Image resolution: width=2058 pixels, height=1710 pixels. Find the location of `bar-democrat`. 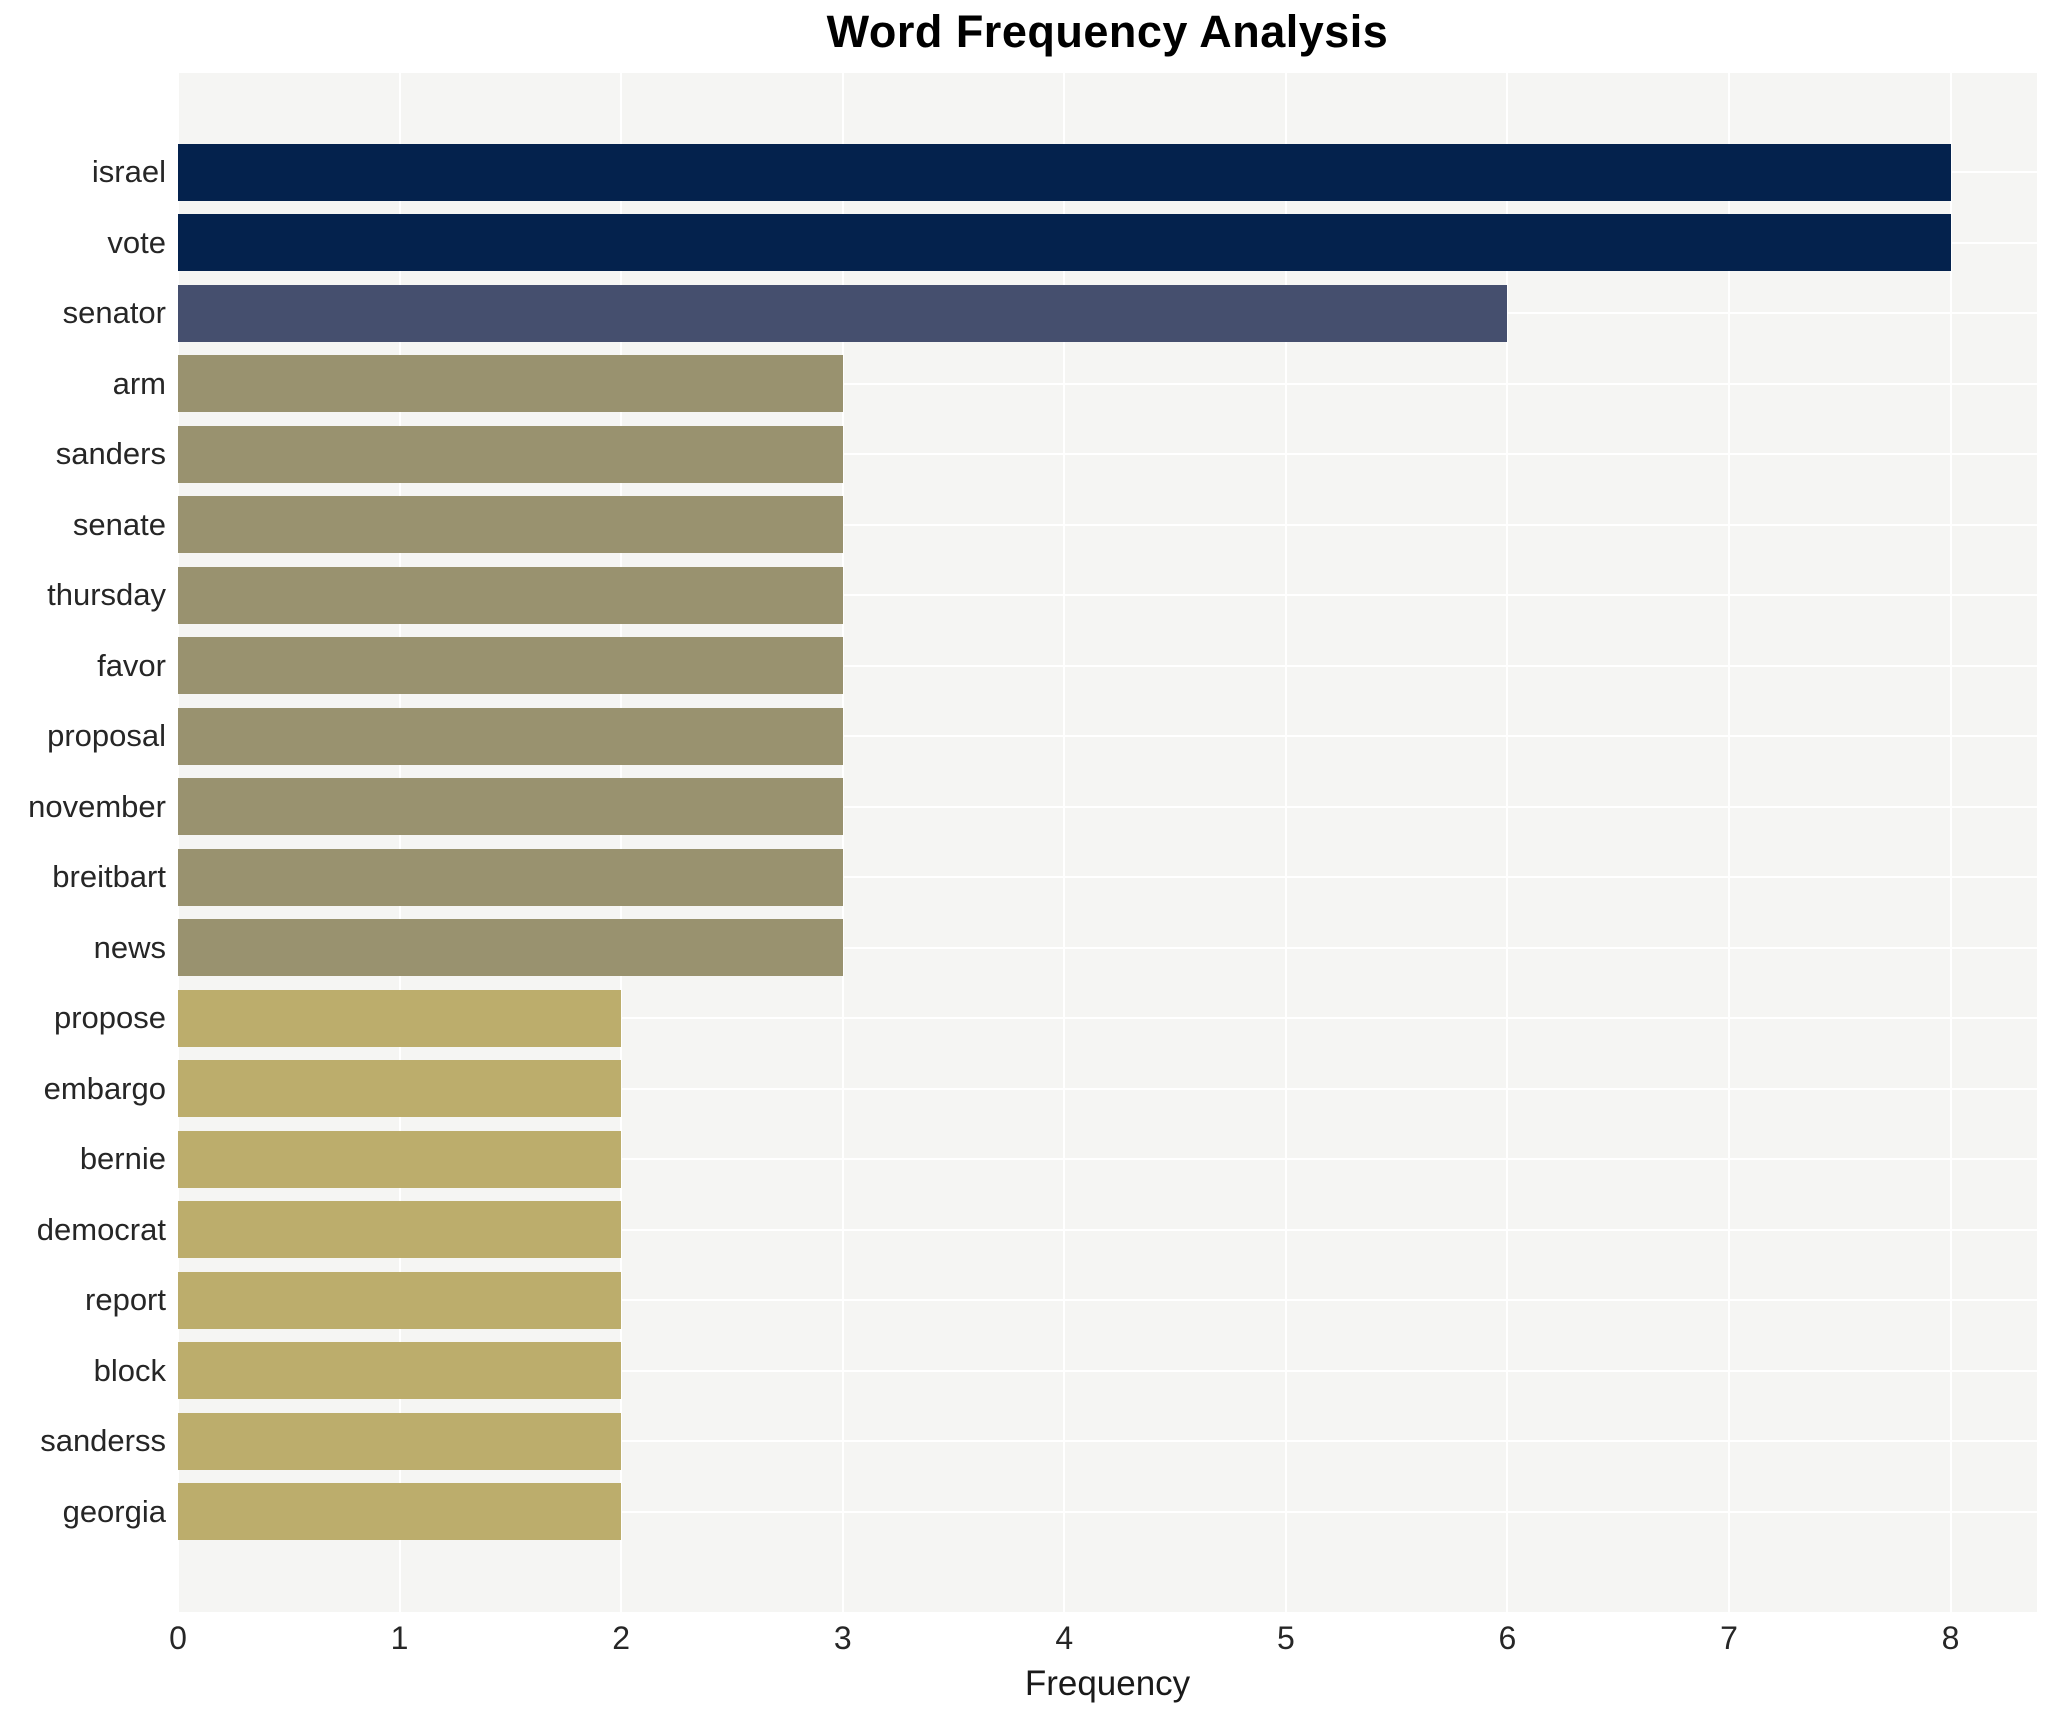

bar-democrat is located at coordinates (400, 1230).